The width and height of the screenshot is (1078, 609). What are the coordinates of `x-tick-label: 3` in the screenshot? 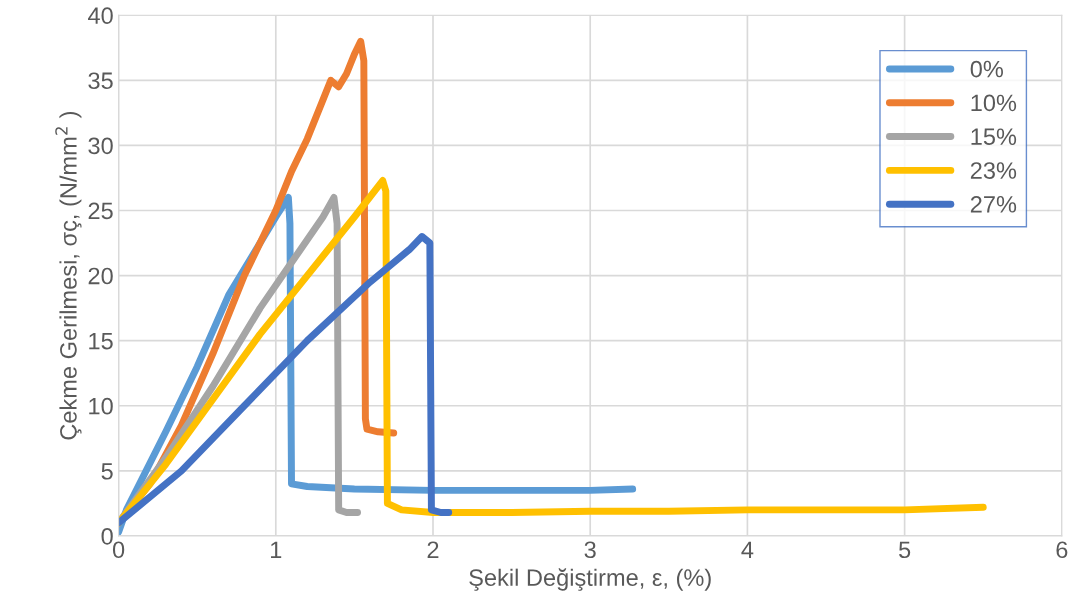 It's located at (590, 550).